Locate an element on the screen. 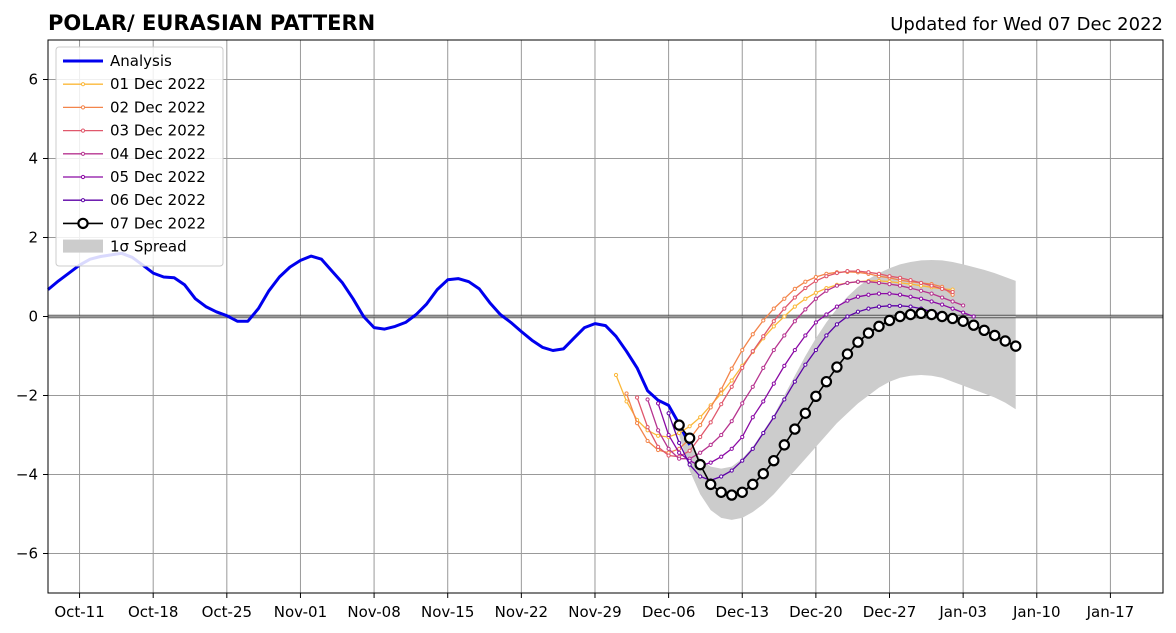 This screenshot has height=633, width=1176. legend-label: 05 Dec 2022 is located at coordinates (158, 177).